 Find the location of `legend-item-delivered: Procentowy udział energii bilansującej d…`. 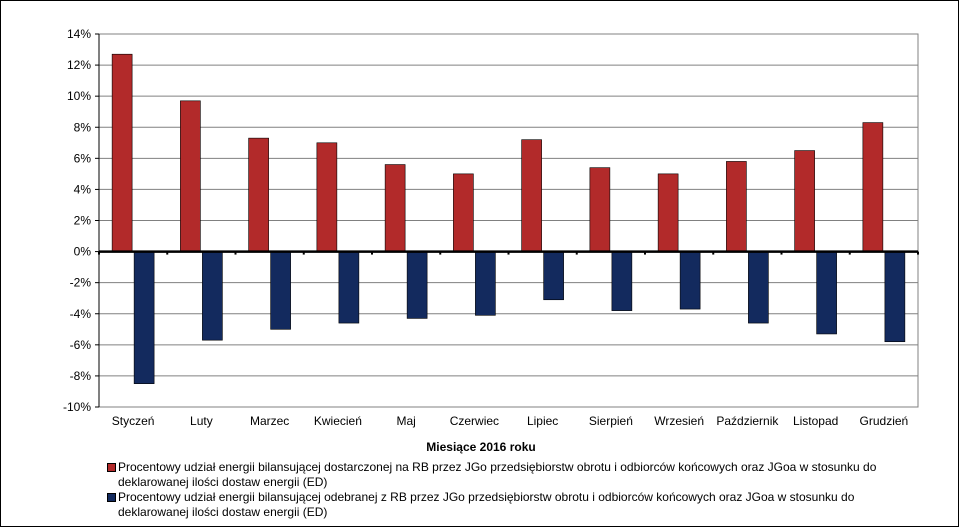

legend-item-delivered: Procentowy udział energii bilansującej d… is located at coordinates (504, 475).